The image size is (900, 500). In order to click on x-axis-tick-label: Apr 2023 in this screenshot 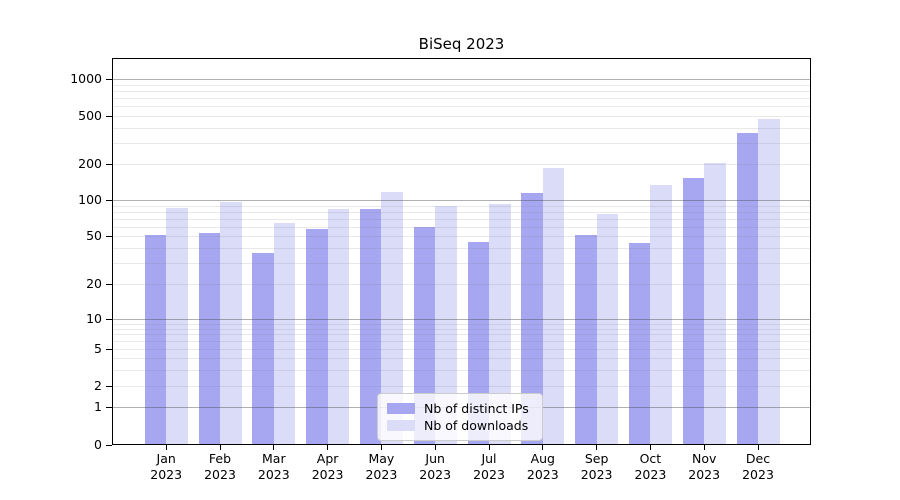, I will do `click(327, 466)`.